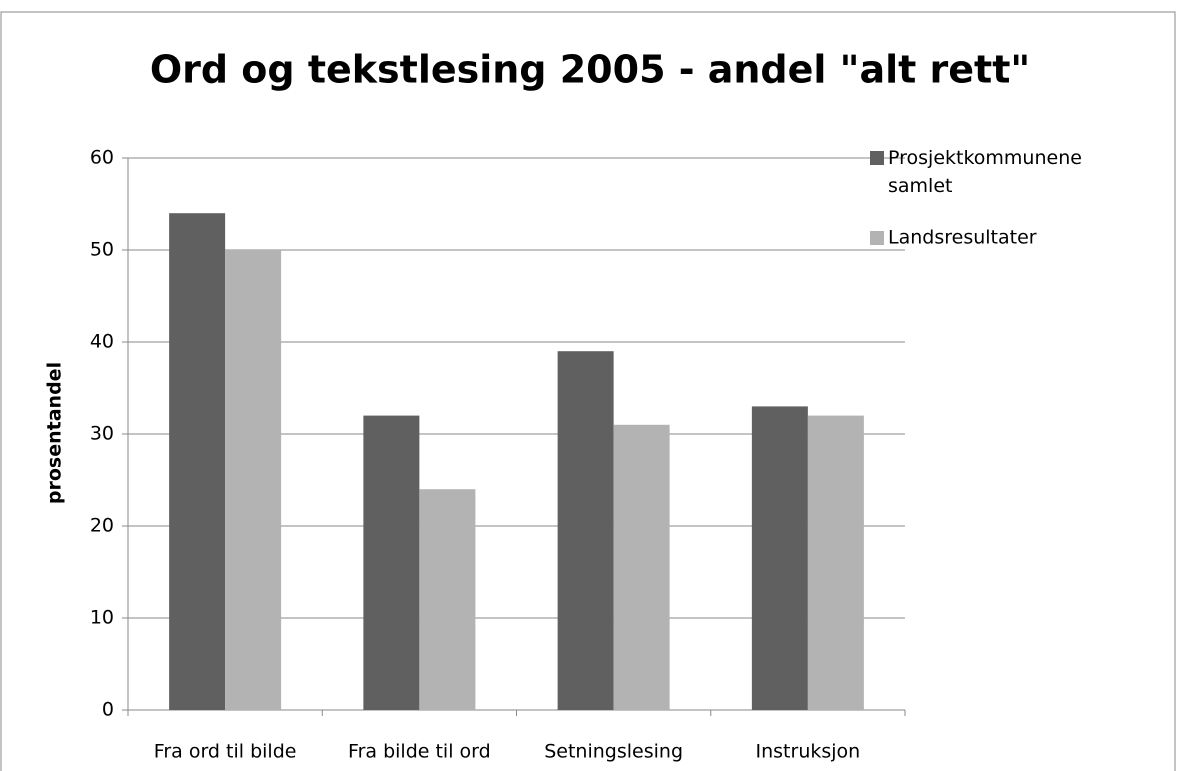 The image size is (1181, 771). Describe the element at coordinates (613, 752) in the screenshot. I see `x-tick-label: Setningslesing` at that location.